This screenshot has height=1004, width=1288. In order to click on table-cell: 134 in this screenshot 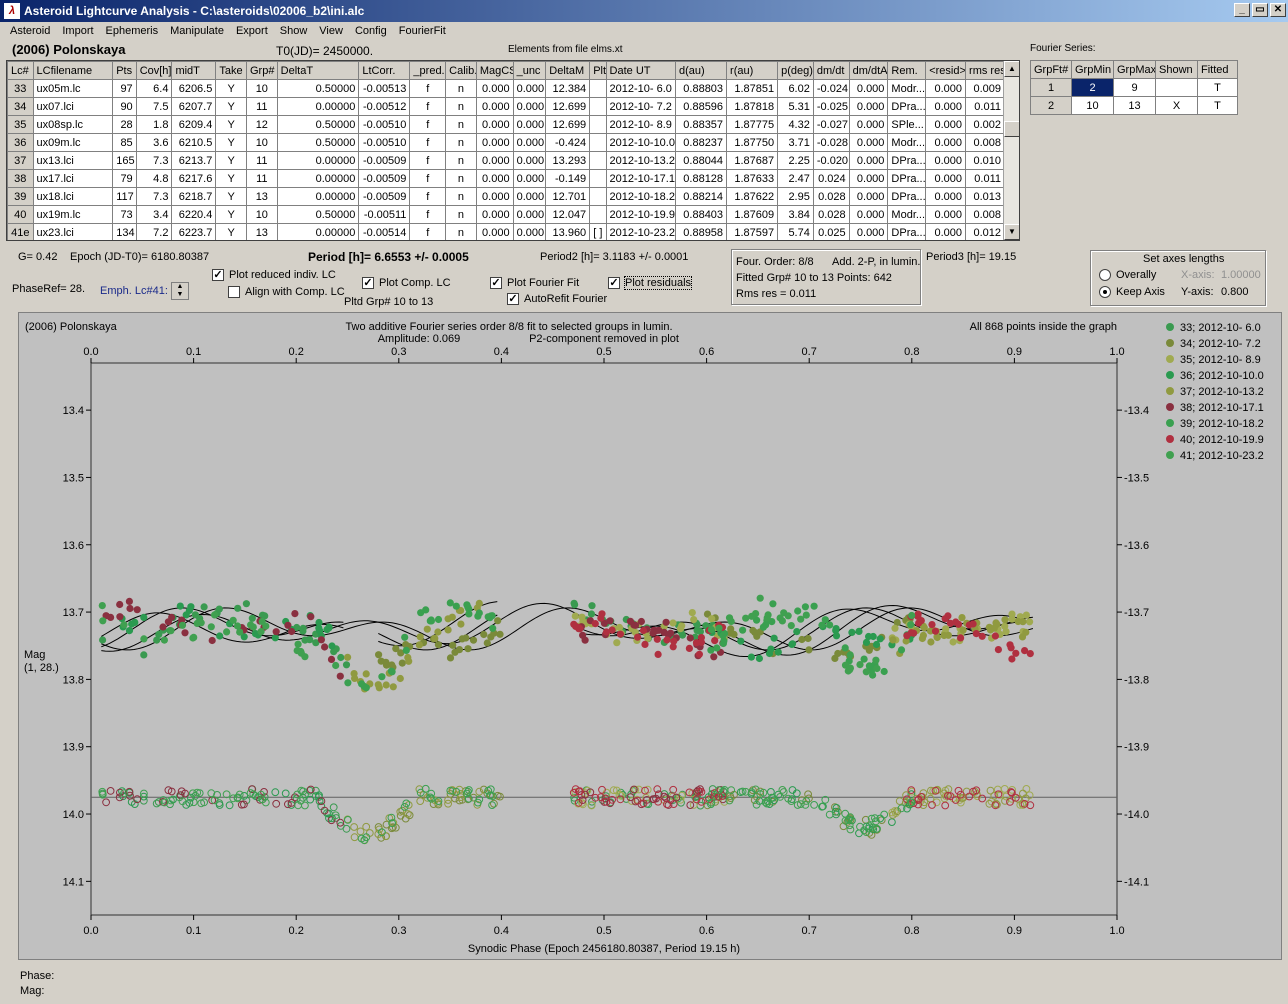, I will do `click(124, 231)`.